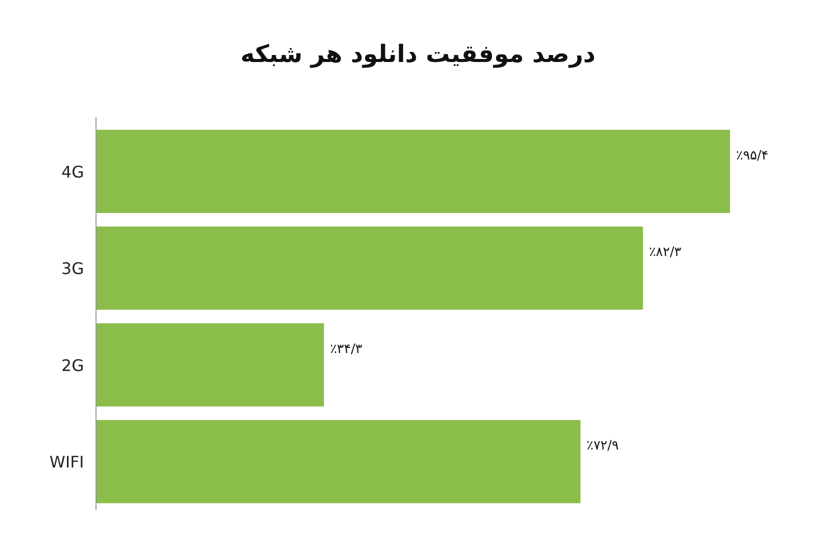 Image resolution: width=836 pixels, height=557 pixels. I want to click on chart-title: درصد موفقیت دانلود هر شبکه, so click(418, 54).